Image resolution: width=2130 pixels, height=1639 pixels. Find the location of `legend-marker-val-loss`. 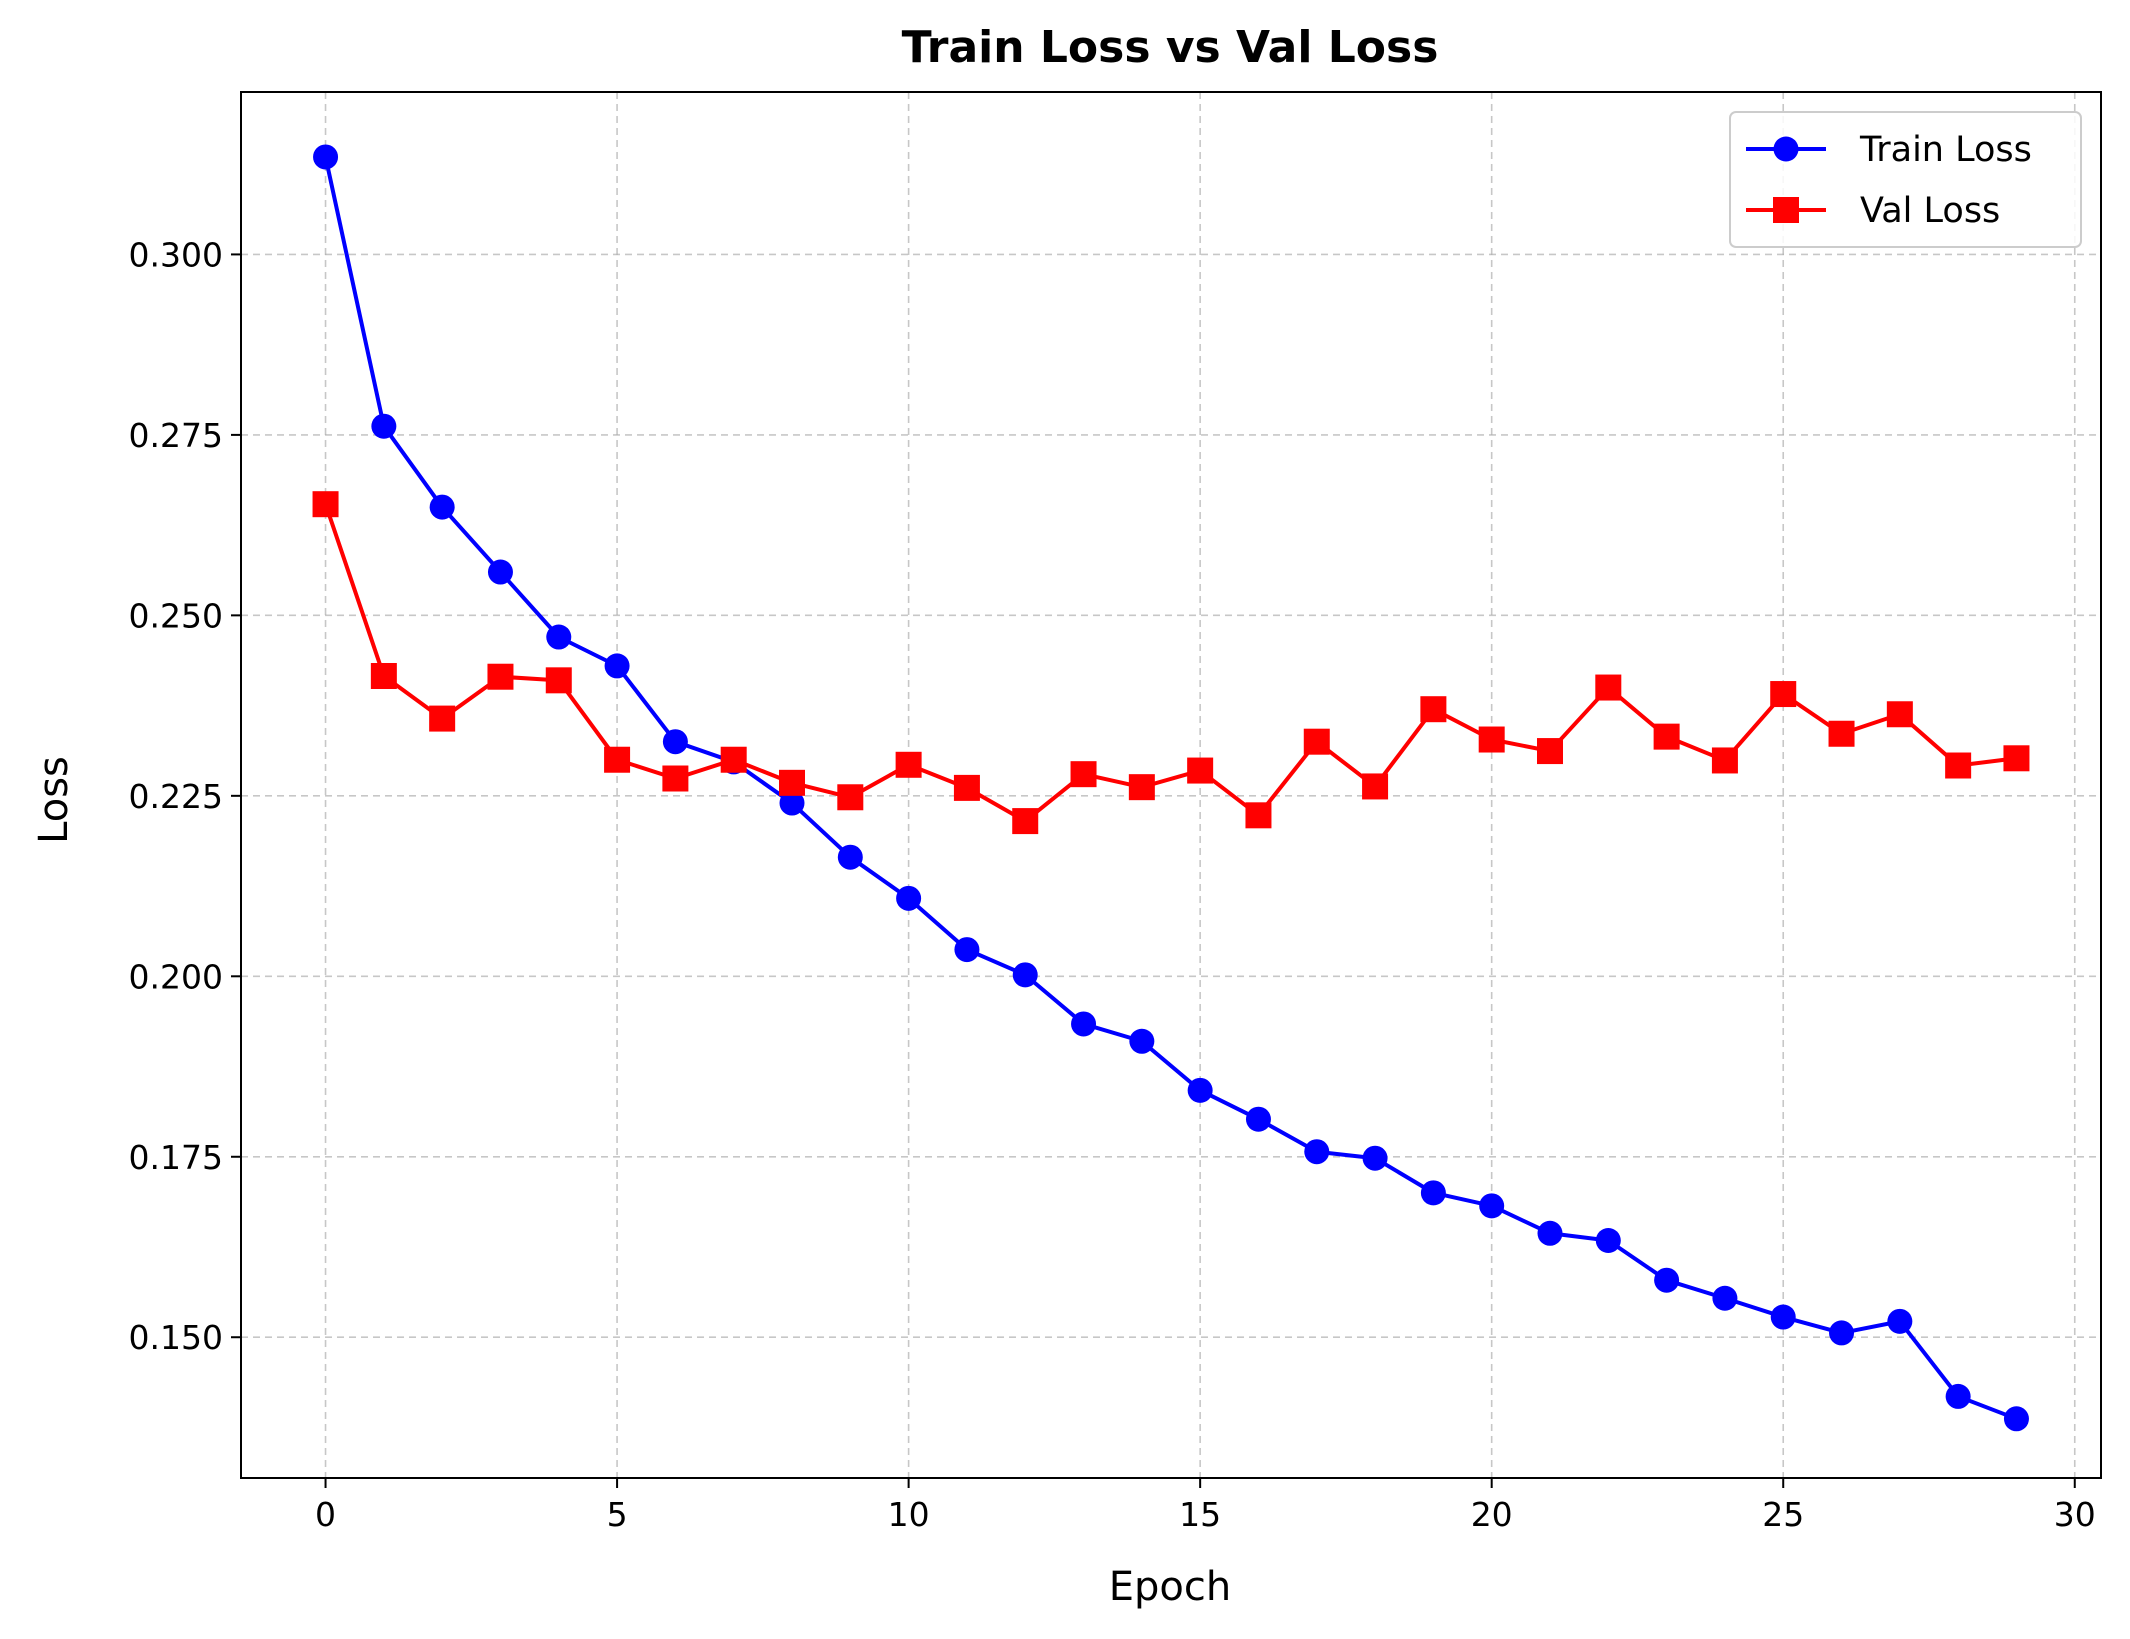

legend-marker-val-loss is located at coordinates (1786, 210).